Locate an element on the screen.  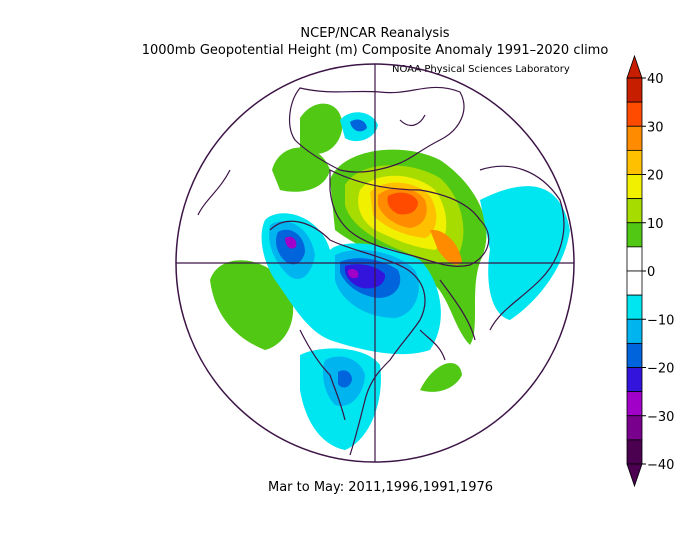
anomaly-green-greenland is located at coordinates (301, 169).